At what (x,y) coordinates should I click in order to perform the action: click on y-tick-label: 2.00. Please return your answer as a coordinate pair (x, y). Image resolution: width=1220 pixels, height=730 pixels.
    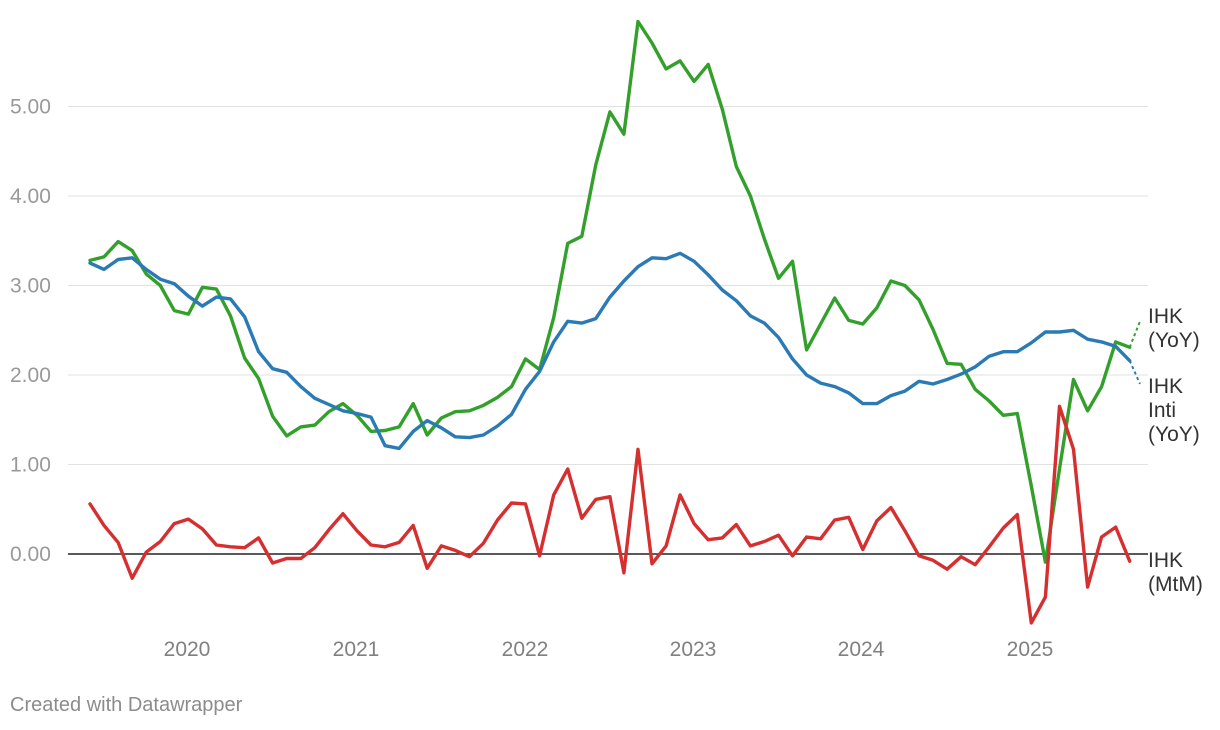
    Looking at the image, I should click on (30, 375).